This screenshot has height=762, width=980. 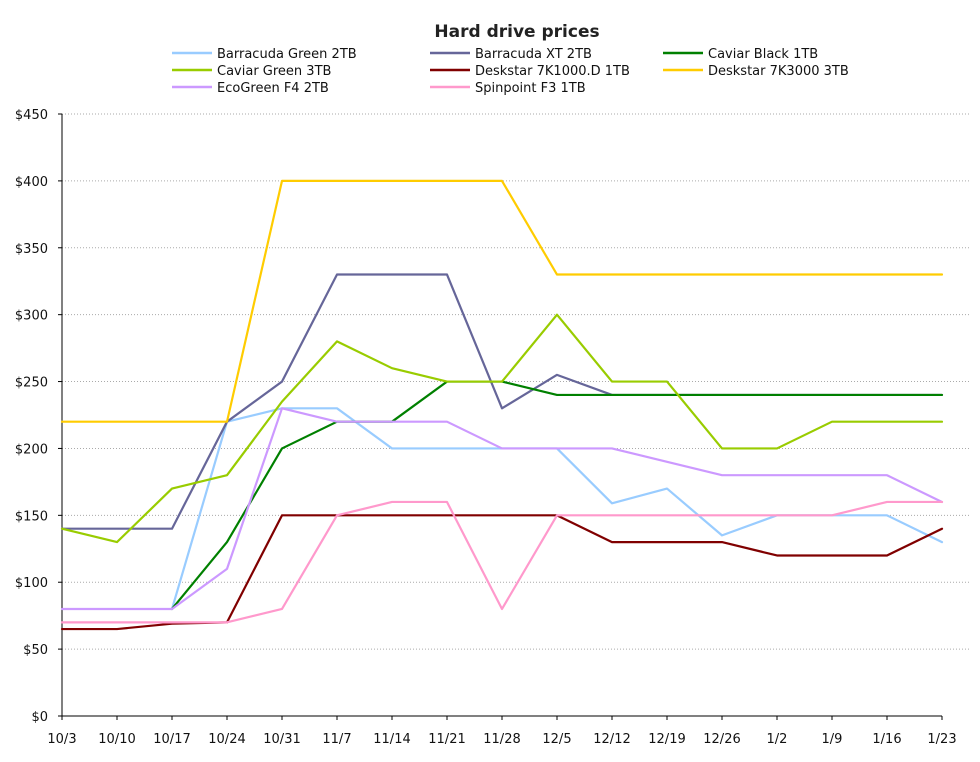 What do you see at coordinates (31, 449) in the screenshot?
I see `y-tick-label: $200` at bounding box center [31, 449].